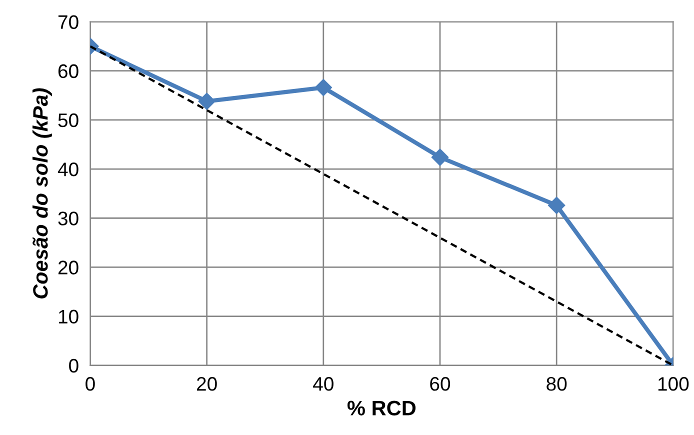 This screenshot has height=435, width=694. I want to click on y-tick-label: 40, so click(68, 169).